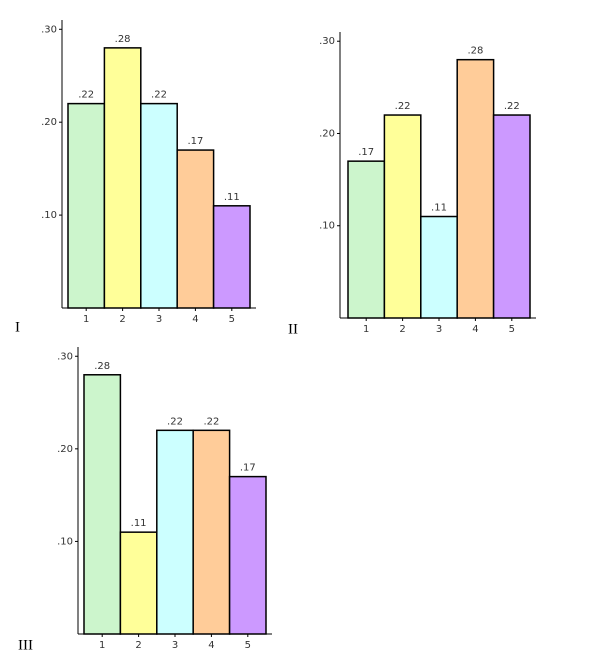 Image resolution: width=592 pixels, height=665 pixels. Describe the element at coordinates (25, 645) in the screenshot. I see `panel-label: III` at that location.